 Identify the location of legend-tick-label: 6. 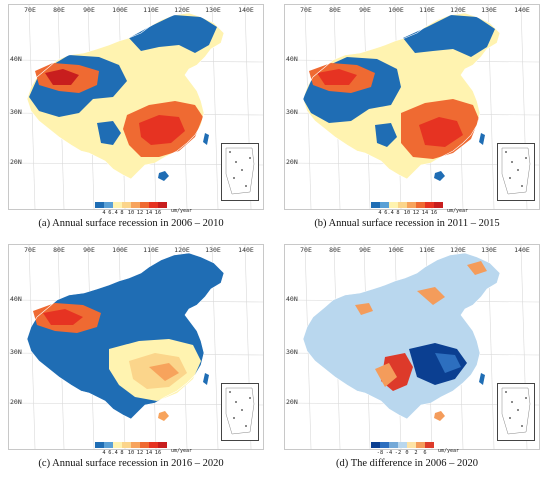
(425, 453).